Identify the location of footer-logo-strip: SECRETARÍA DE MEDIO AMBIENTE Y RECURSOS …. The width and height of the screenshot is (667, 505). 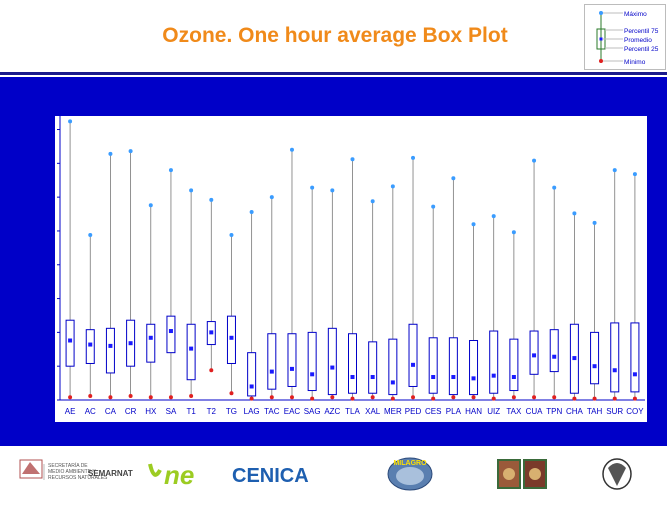
(325, 474).